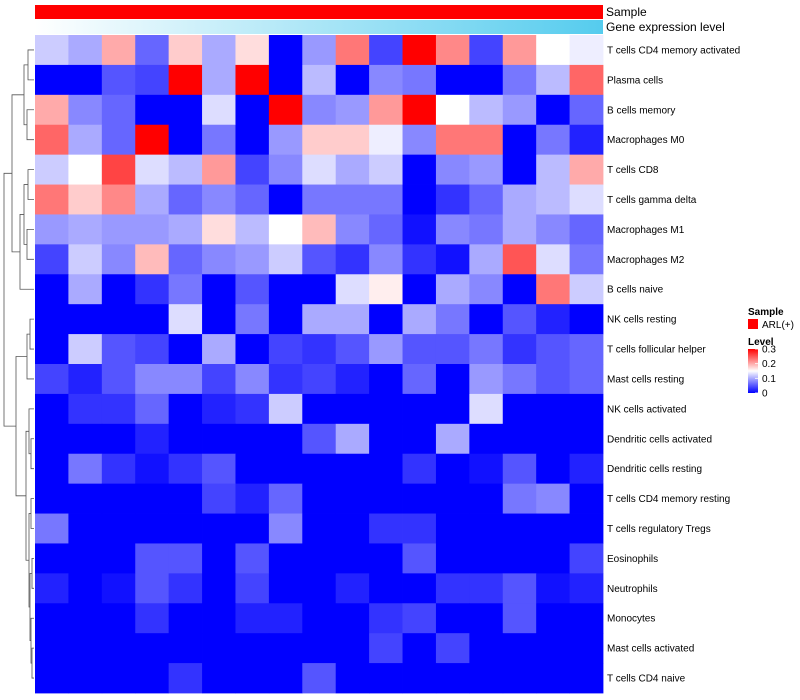  Describe the element at coordinates (673, 50) in the screenshot. I see `row-label: T cells CD4 memory activated` at that location.